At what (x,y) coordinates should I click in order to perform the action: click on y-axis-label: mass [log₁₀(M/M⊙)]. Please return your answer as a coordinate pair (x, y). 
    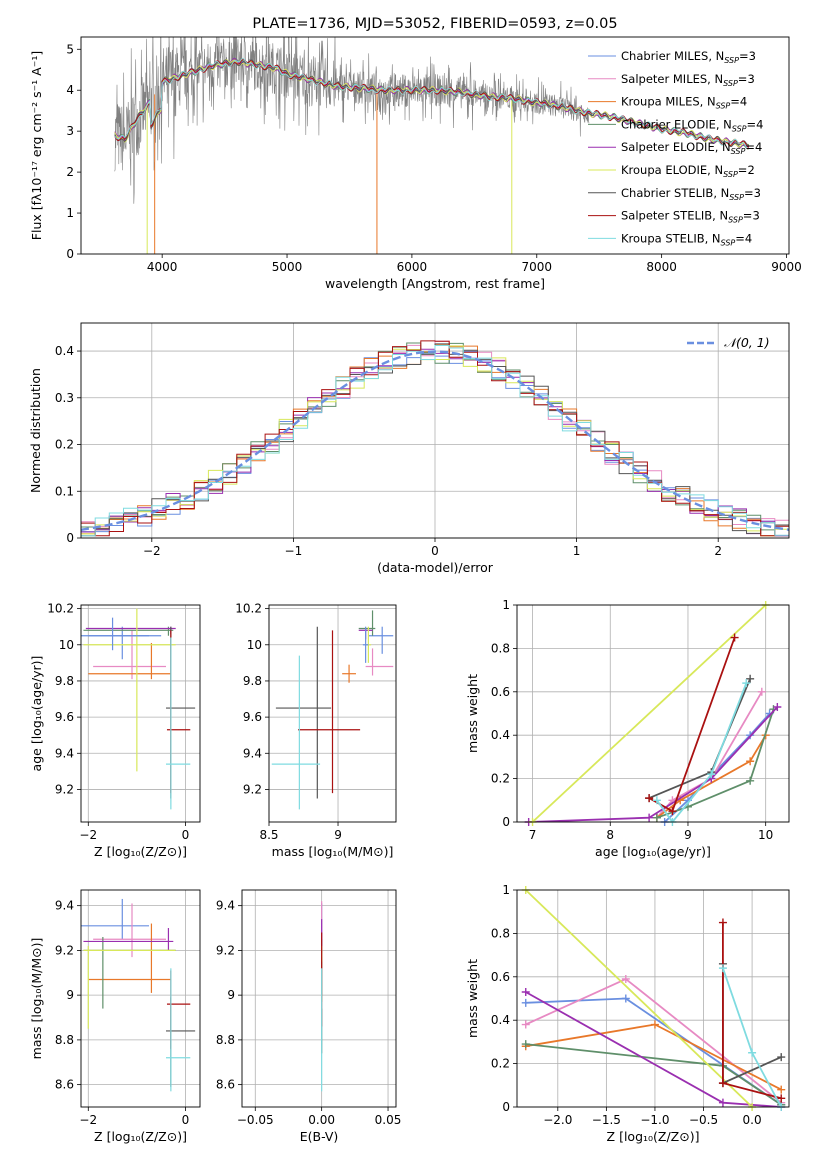
    Looking at the image, I should click on (36, 999).